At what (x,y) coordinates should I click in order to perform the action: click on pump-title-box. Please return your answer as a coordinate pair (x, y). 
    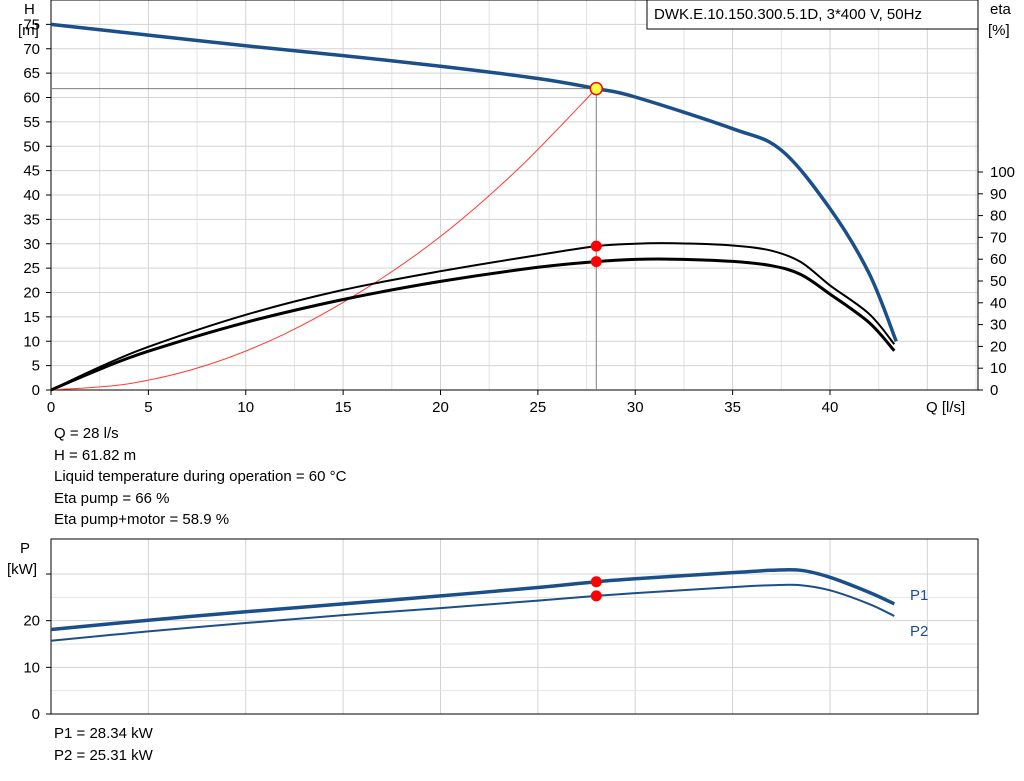
    Looking at the image, I should click on (812, 15).